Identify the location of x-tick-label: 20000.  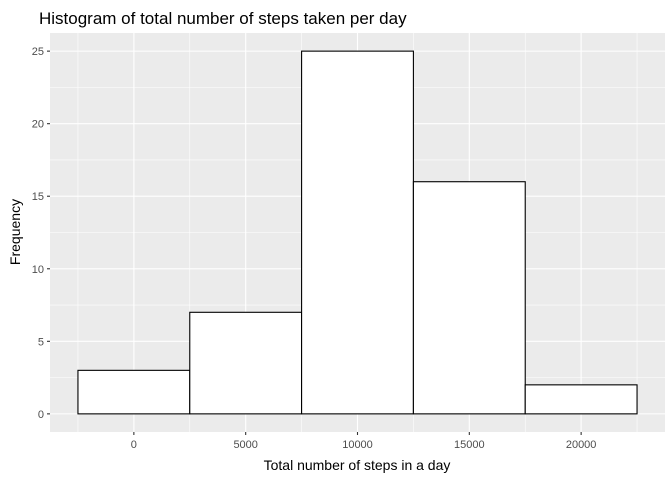
(581, 445).